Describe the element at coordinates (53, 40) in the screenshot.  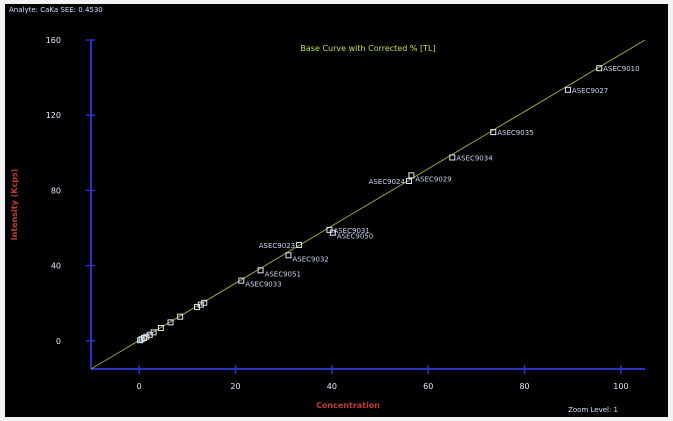
I see `y-tick-label: 160` at that location.